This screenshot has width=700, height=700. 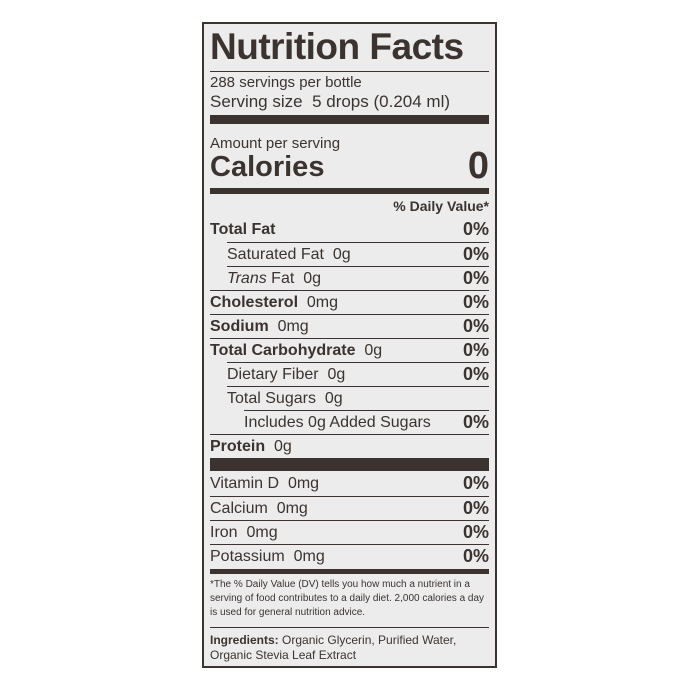 I want to click on title: Nutrition Facts, so click(x=337, y=46).